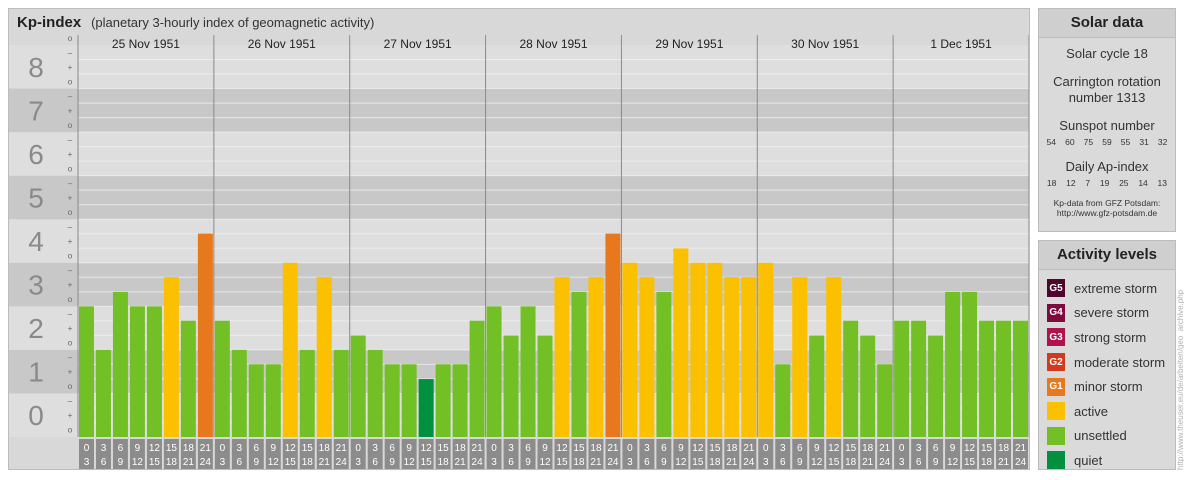 The image size is (1184, 480). Describe the element at coordinates (1124, 183) in the screenshot. I see `ap-value: 25` at that location.